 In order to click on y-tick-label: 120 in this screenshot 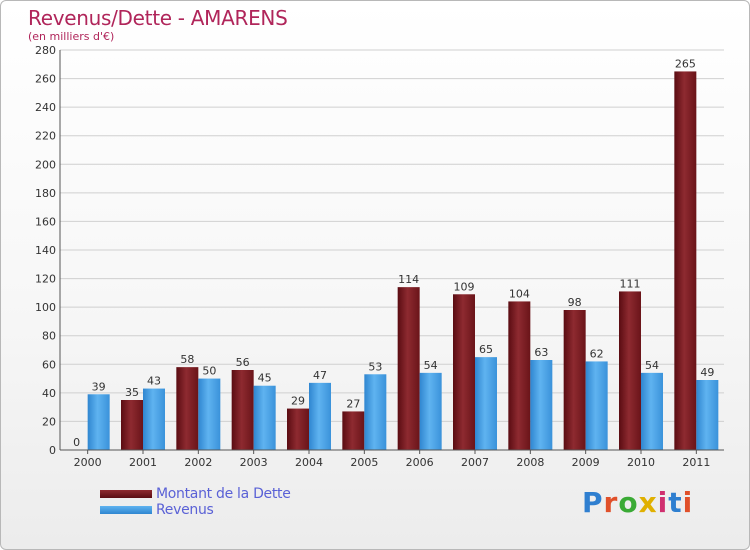, I will do `click(45, 279)`.